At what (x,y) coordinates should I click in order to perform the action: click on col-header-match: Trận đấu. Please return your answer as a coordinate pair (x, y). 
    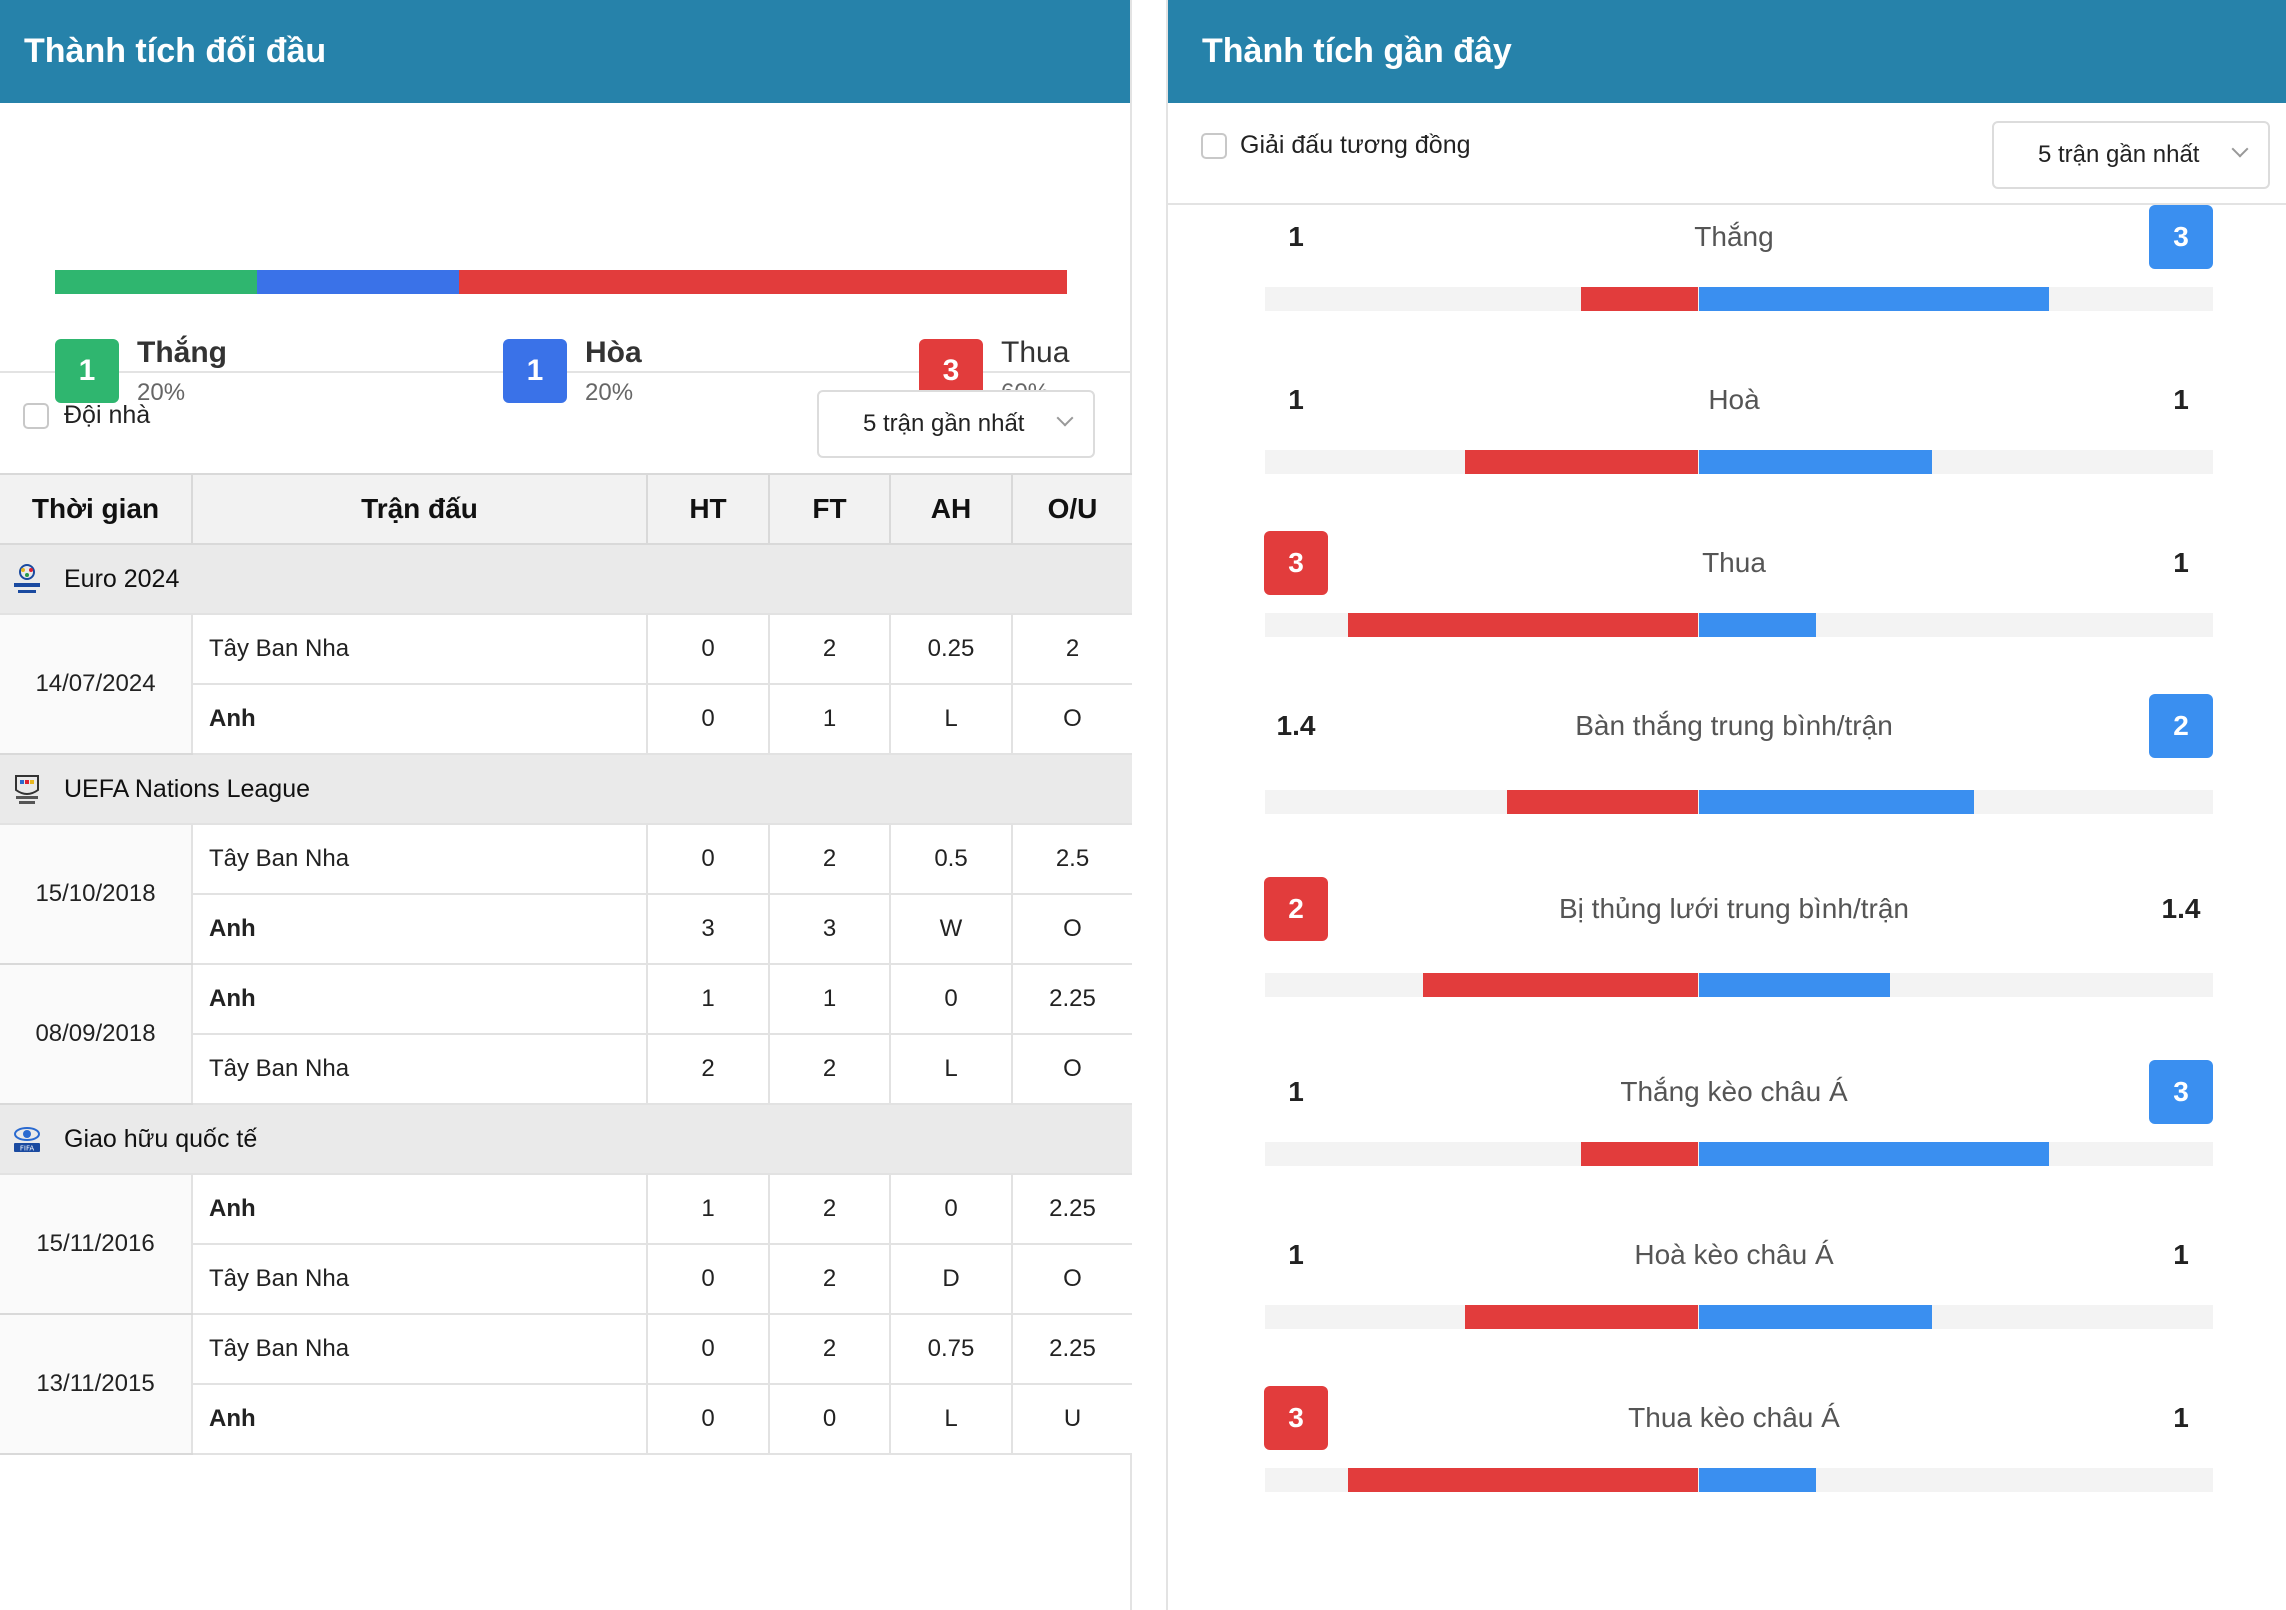
    Looking at the image, I should click on (420, 509).